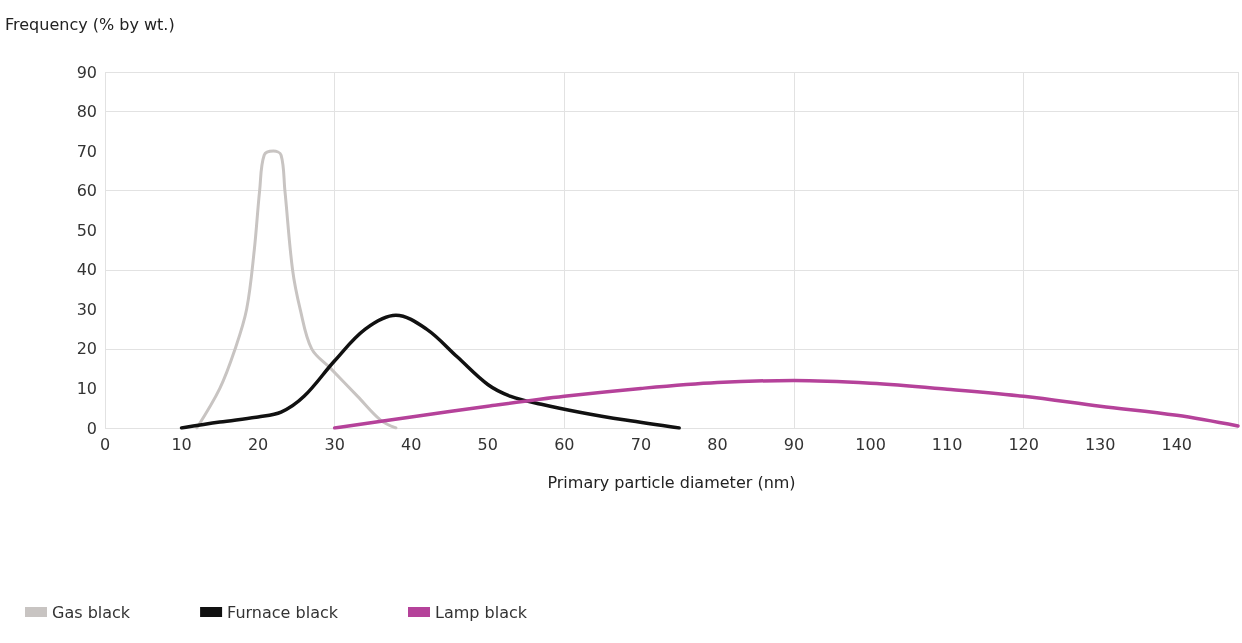  I want to click on y-tick-label: 0, so click(91, 428).